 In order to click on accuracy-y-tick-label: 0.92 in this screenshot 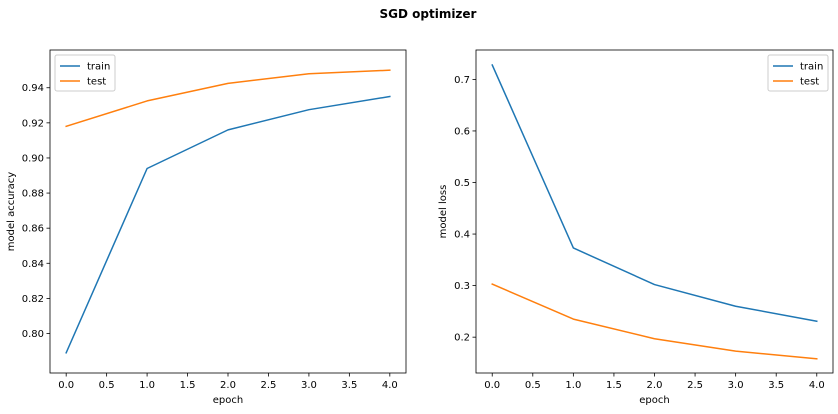, I will do `click(33, 123)`.